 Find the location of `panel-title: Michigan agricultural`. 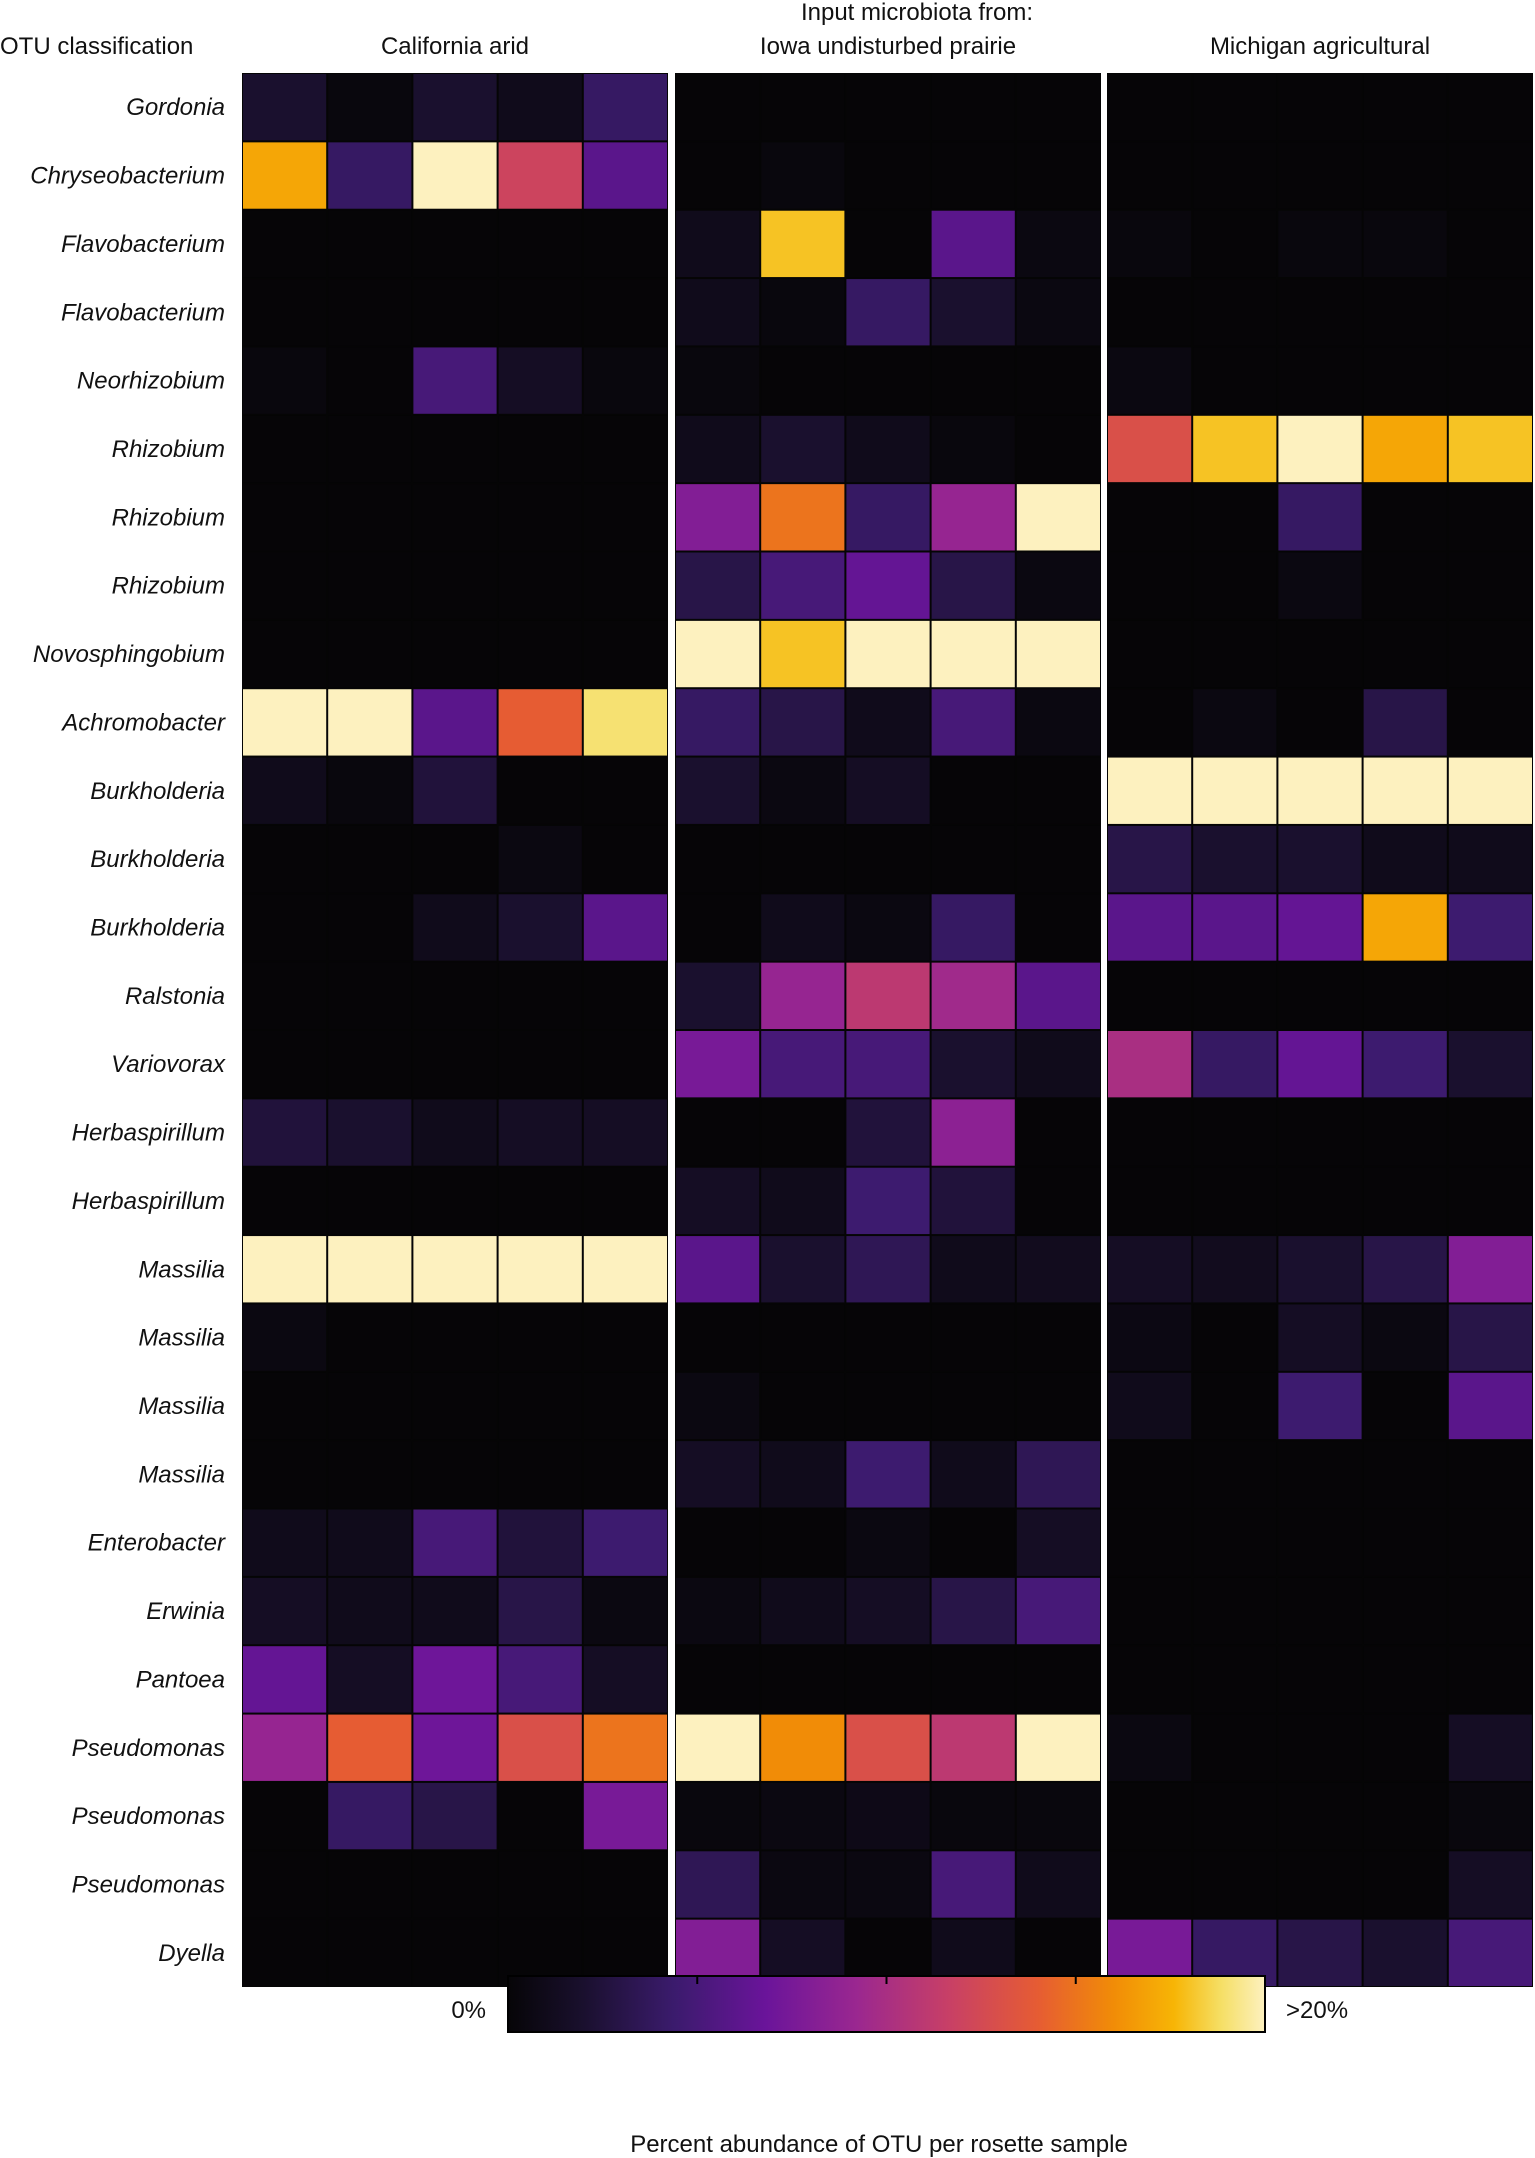

panel-title: Michigan agricultural is located at coordinates (1320, 46).